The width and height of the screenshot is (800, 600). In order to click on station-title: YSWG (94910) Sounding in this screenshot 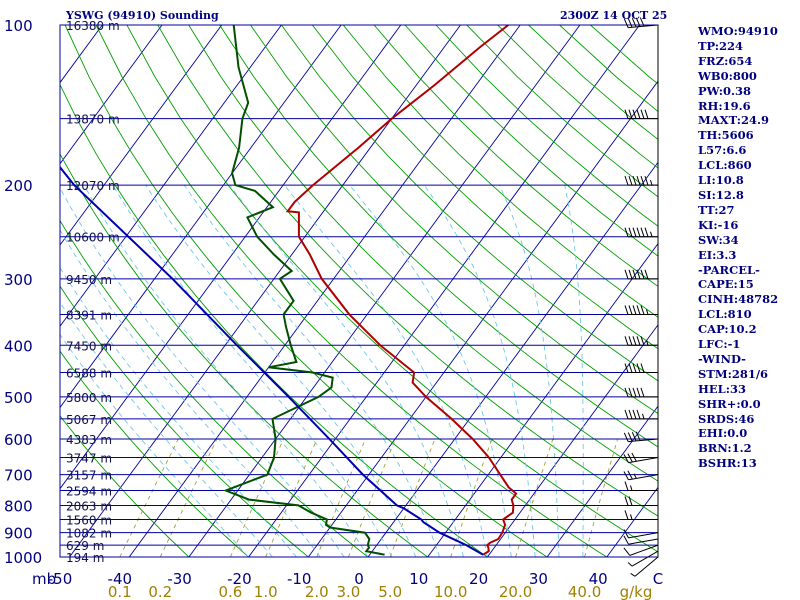, I will do `click(142, 15)`.